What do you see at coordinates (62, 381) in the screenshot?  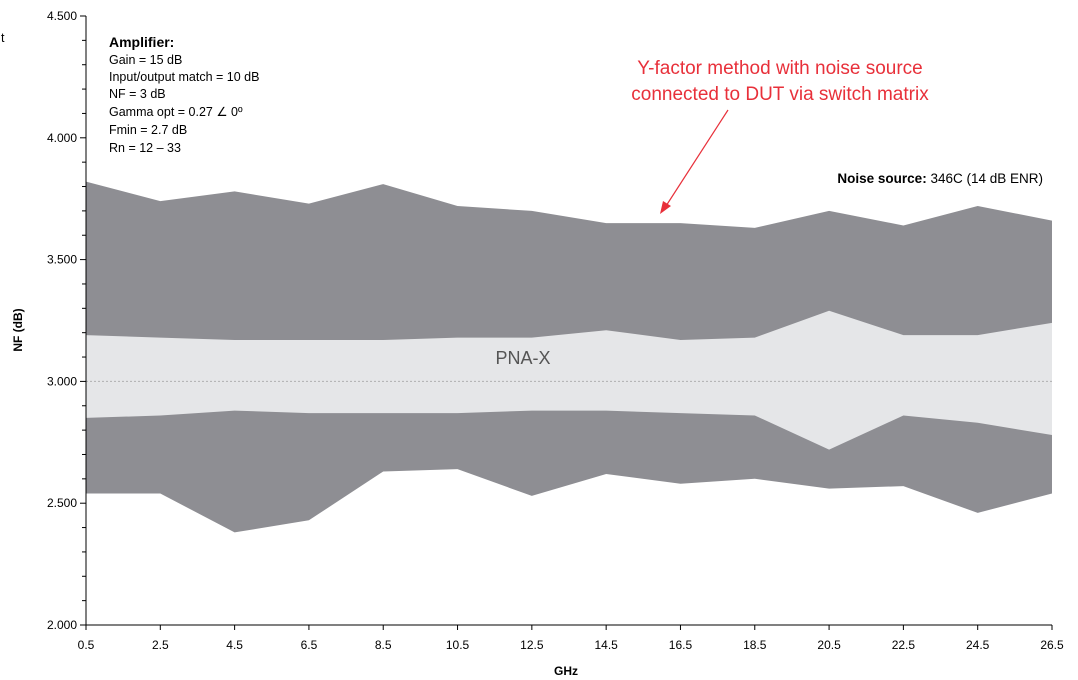 I see `y-tick-label: 3.000` at bounding box center [62, 381].